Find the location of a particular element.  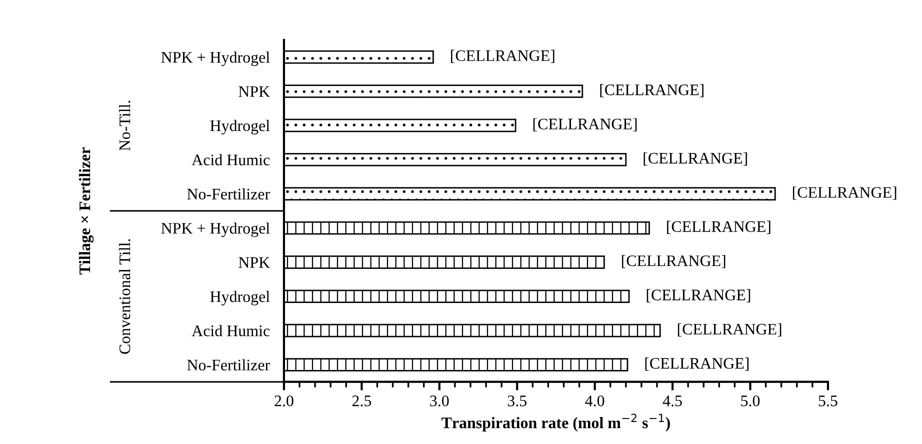

text: Conventional Till. is located at coordinates (124, 296).